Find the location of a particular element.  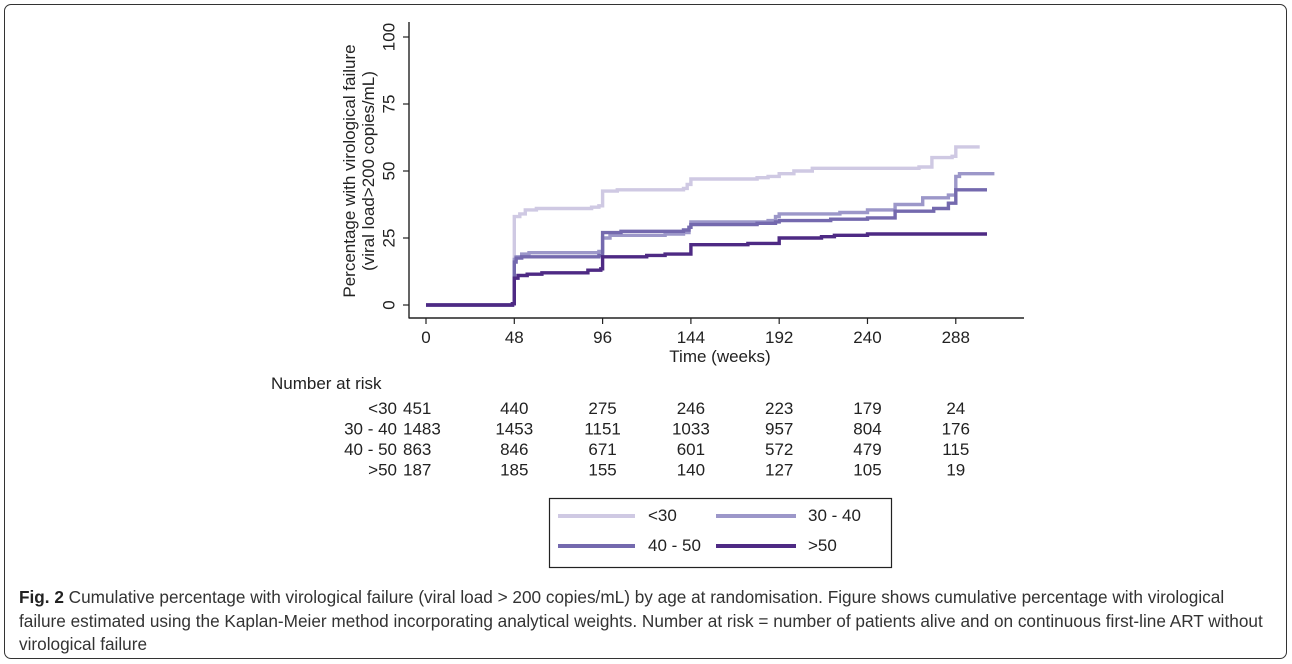

risk-value: 246 is located at coordinates (691, 408).